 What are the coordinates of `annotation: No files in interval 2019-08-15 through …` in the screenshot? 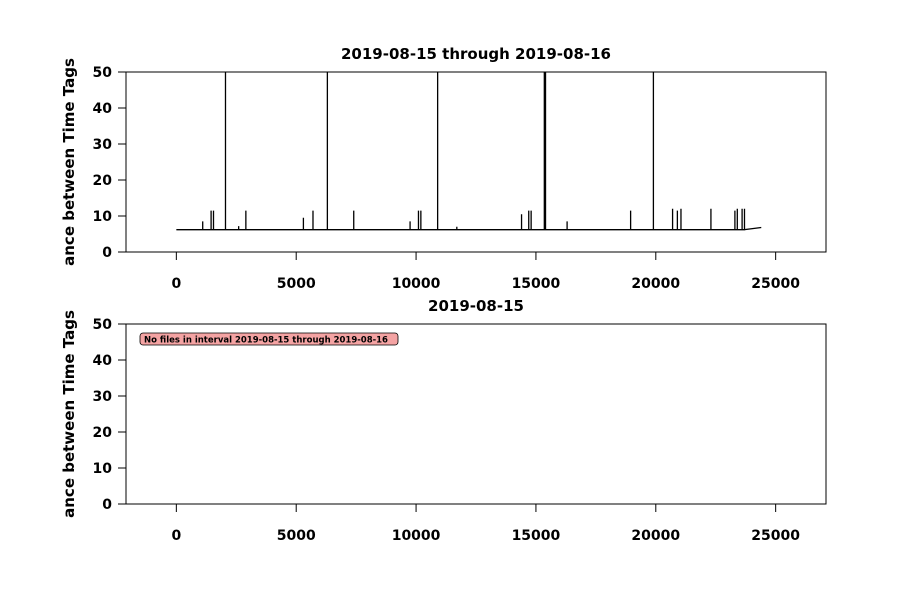 It's located at (266, 341).